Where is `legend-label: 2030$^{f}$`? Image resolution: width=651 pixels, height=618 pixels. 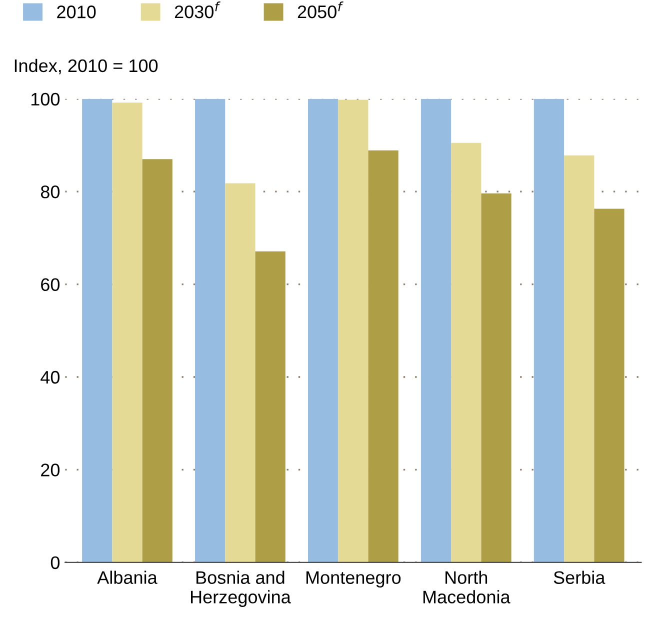 legend-label: 2030$^{f}$ is located at coordinates (197, 10).